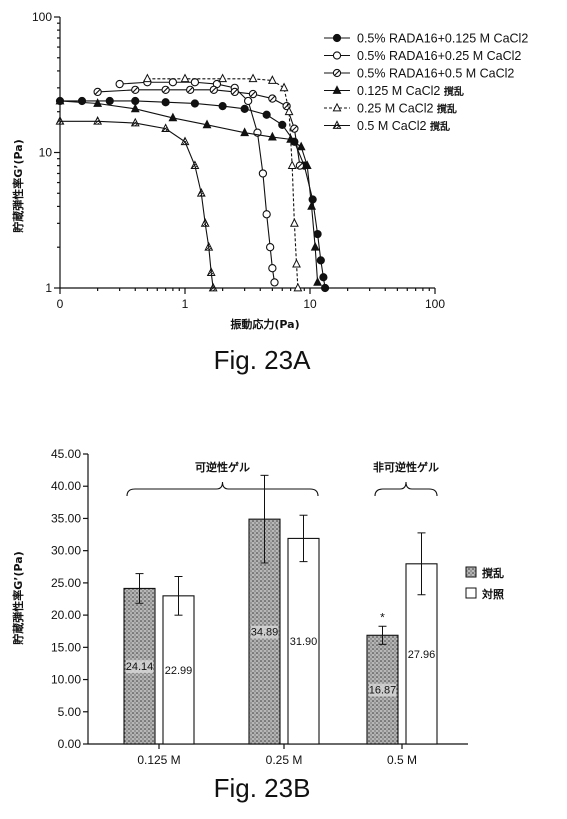 The width and height of the screenshot is (567, 819). Describe the element at coordinates (66, 583) in the screenshot. I see `chart-b-y-tick-label: 25.00` at that location.